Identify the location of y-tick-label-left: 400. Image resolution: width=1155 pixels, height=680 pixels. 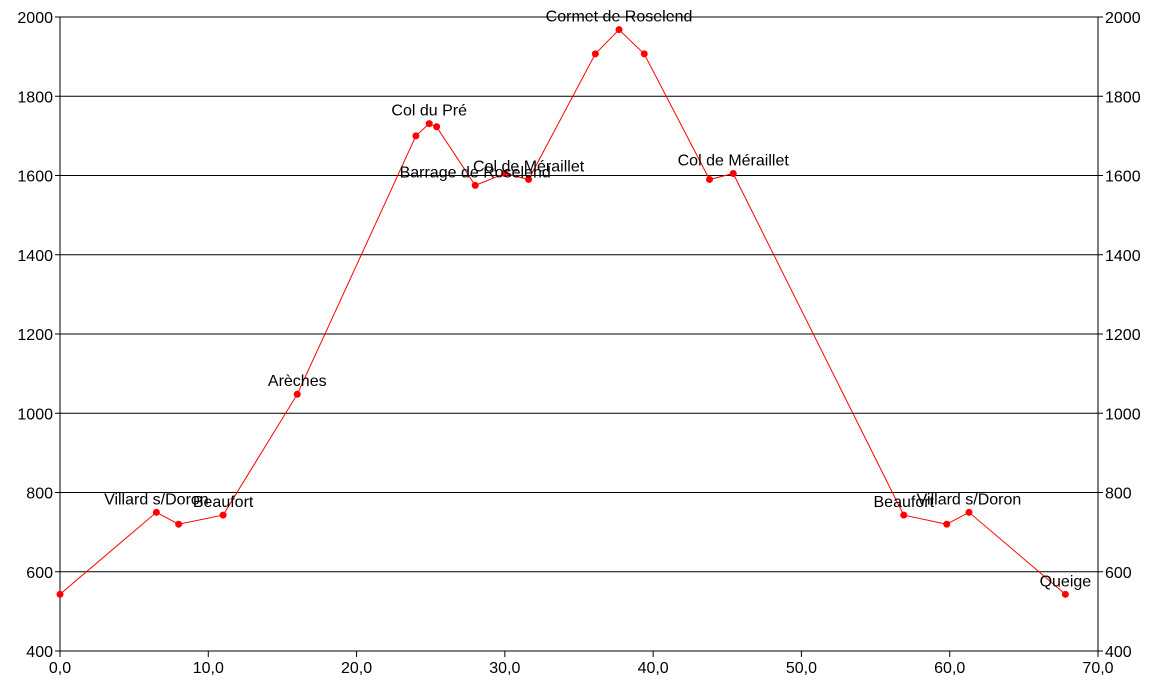
(39, 652).